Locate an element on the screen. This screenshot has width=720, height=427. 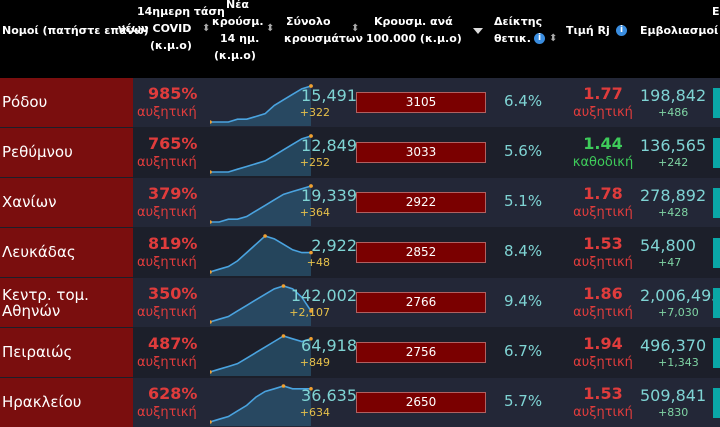
region-name: Ρεθύμνου is located at coordinates (37, 152).